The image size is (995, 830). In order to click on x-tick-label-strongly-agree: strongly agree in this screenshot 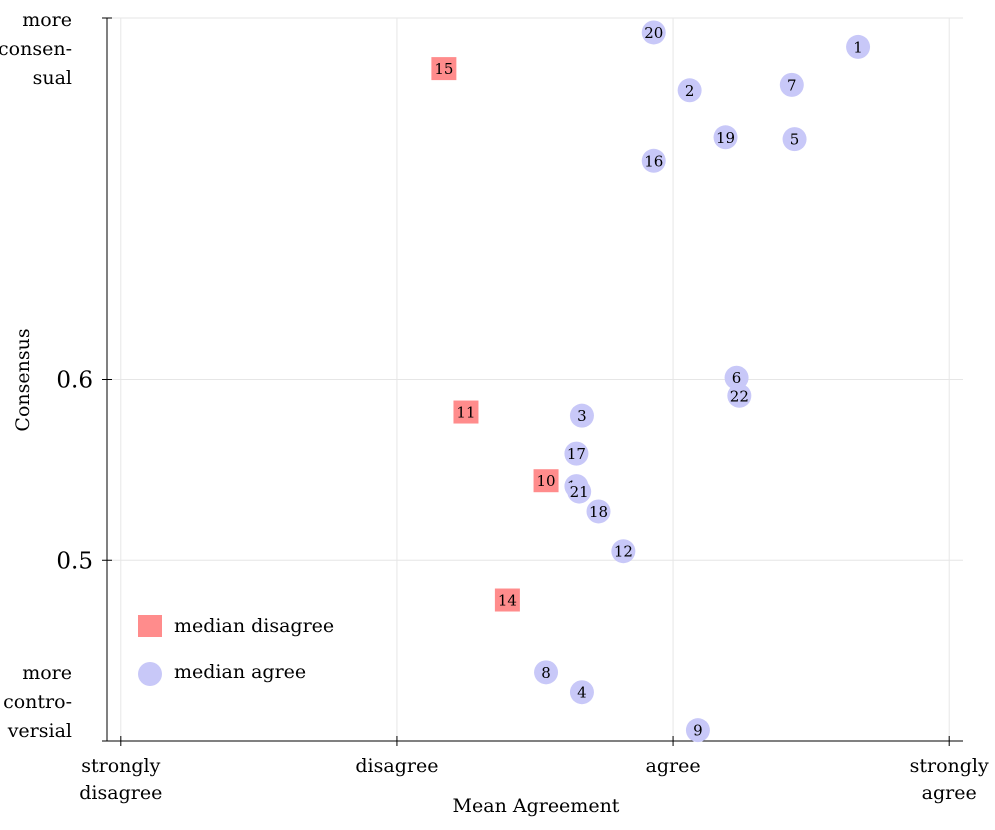, I will do `click(949, 779)`.